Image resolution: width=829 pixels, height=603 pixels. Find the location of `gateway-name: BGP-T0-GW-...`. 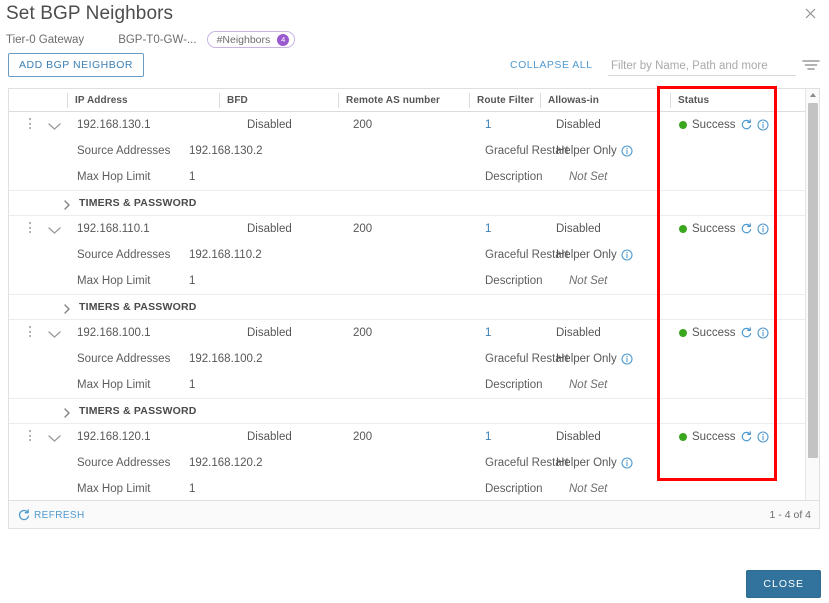

gateway-name: BGP-T0-GW-... is located at coordinates (157, 39).